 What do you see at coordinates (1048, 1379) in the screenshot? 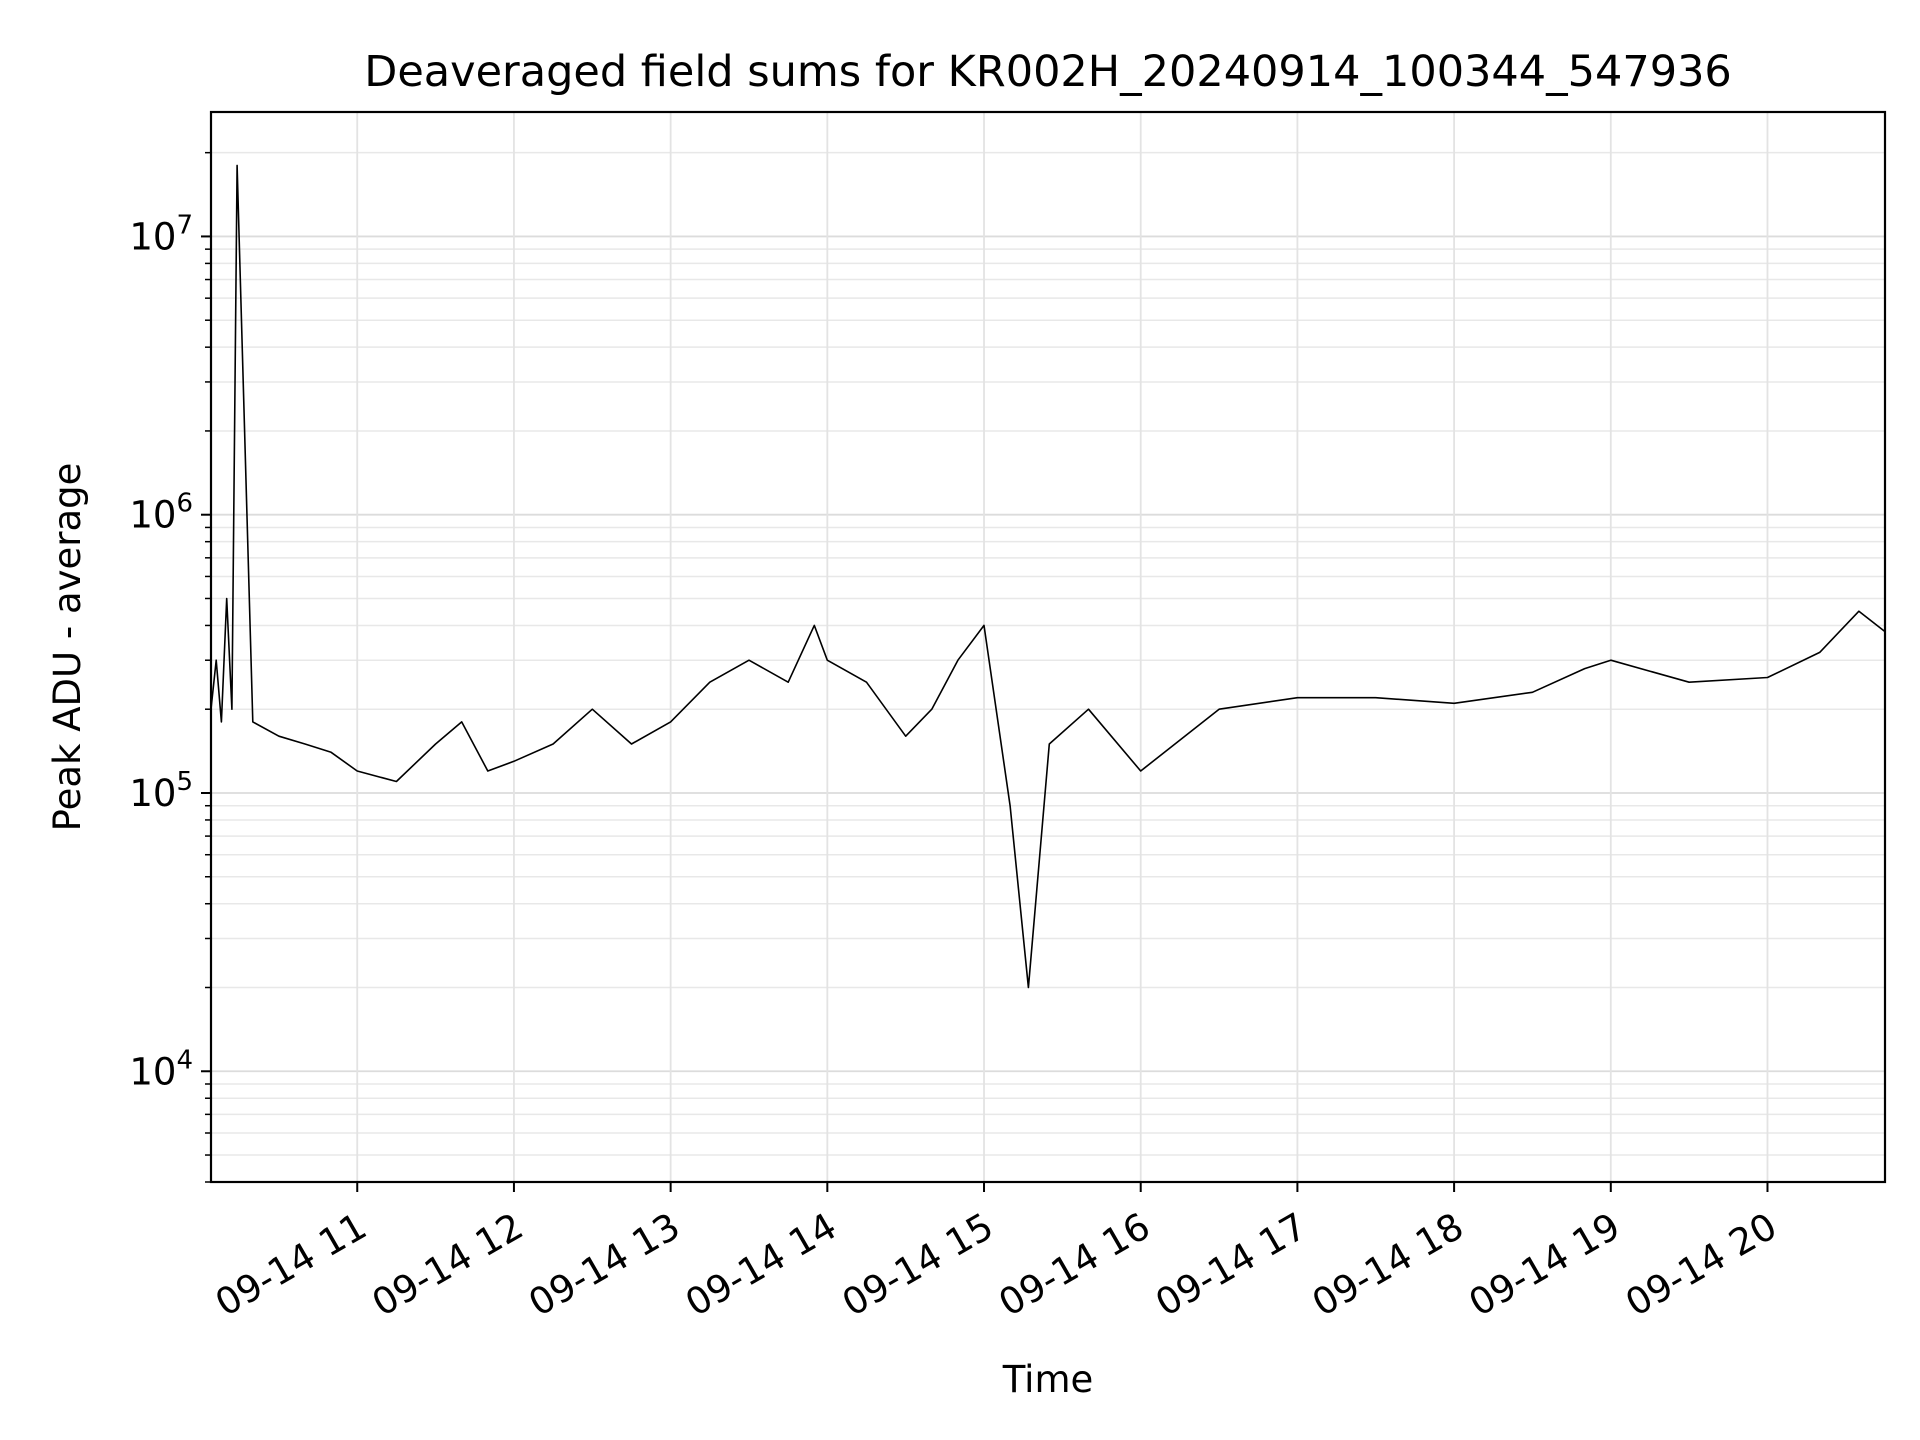
I see `x-axis-label: Time` at bounding box center [1048, 1379].